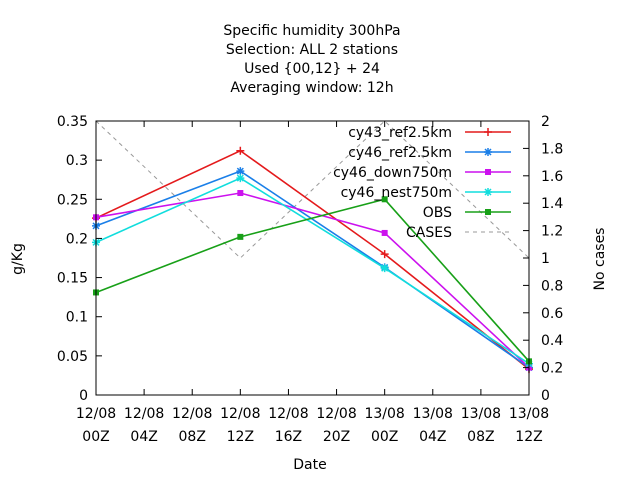 The image size is (640, 480). I want to click on legend-item: CASES, so click(458, 233).